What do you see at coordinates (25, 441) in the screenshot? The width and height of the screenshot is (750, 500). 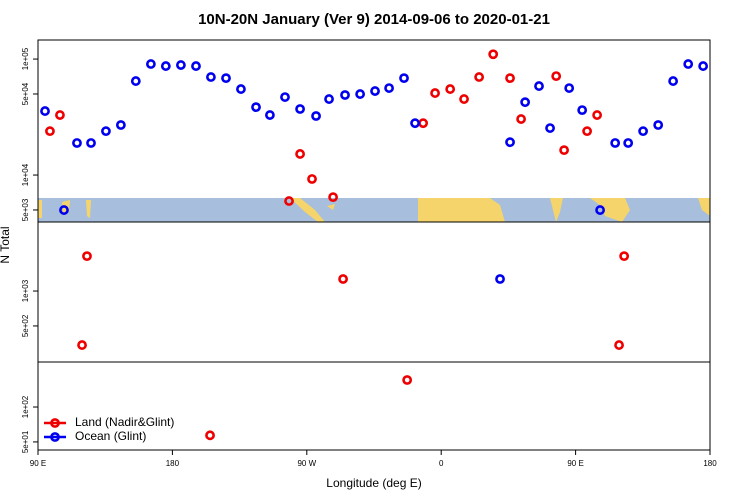 I see `y-tick-label: 5e+01` at bounding box center [25, 441].